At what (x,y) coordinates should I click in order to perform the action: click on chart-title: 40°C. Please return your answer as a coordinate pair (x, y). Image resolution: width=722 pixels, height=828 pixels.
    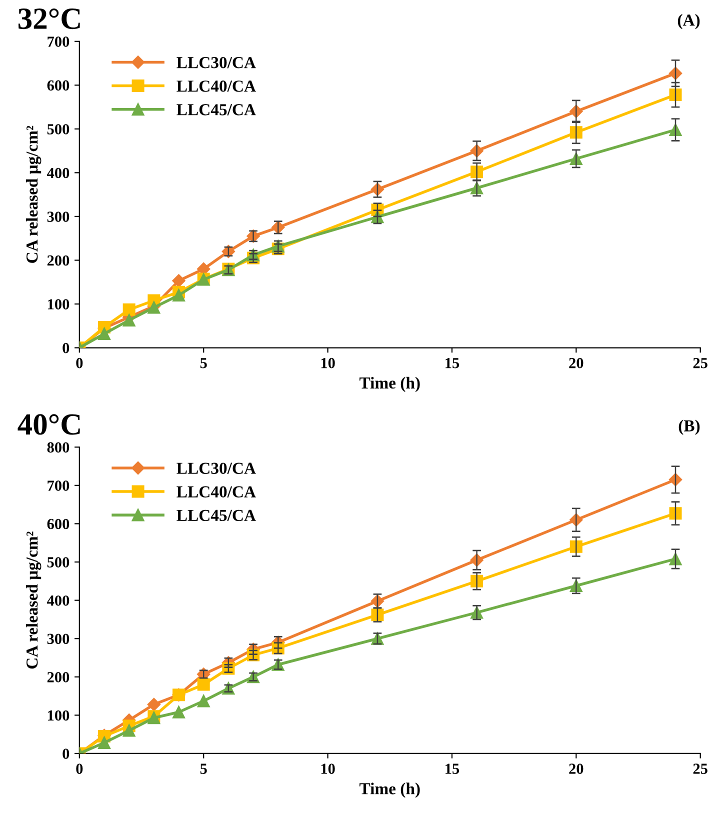
    Looking at the image, I should click on (49, 424).